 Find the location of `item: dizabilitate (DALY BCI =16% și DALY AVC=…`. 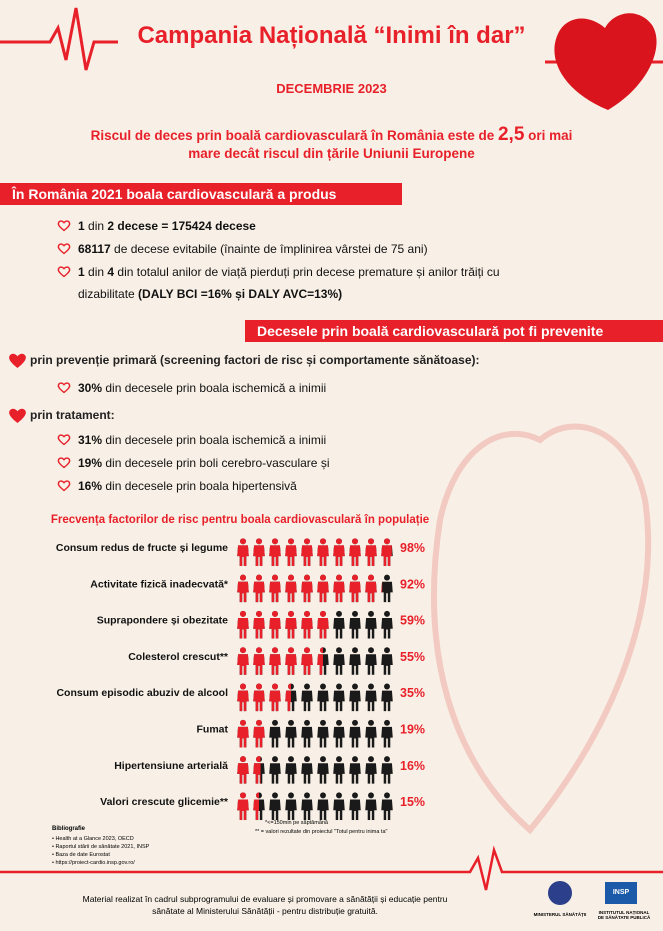

item: dizabilitate (DALY BCI =16% și DALY AVC=… is located at coordinates (210, 294).